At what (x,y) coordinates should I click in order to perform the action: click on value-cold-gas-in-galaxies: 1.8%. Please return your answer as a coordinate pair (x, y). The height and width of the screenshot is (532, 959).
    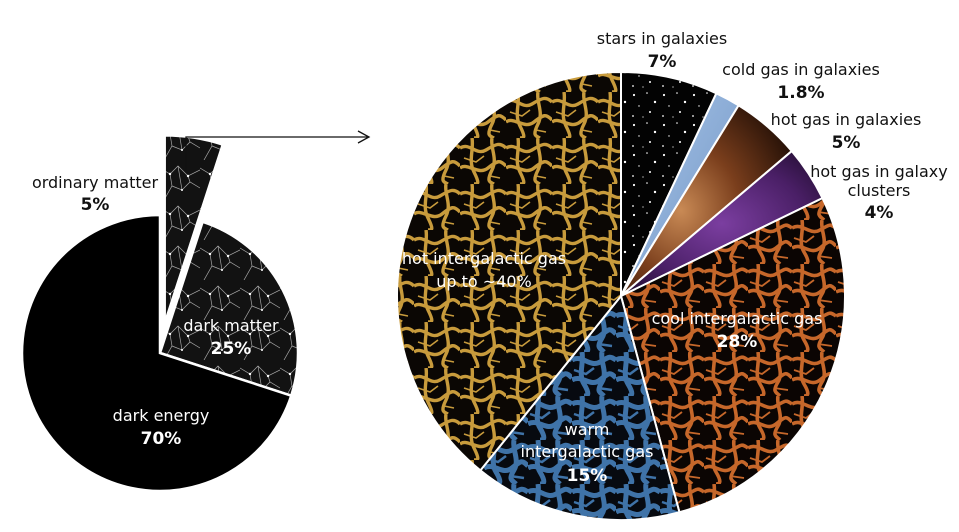
    Looking at the image, I should click on (800, 93).